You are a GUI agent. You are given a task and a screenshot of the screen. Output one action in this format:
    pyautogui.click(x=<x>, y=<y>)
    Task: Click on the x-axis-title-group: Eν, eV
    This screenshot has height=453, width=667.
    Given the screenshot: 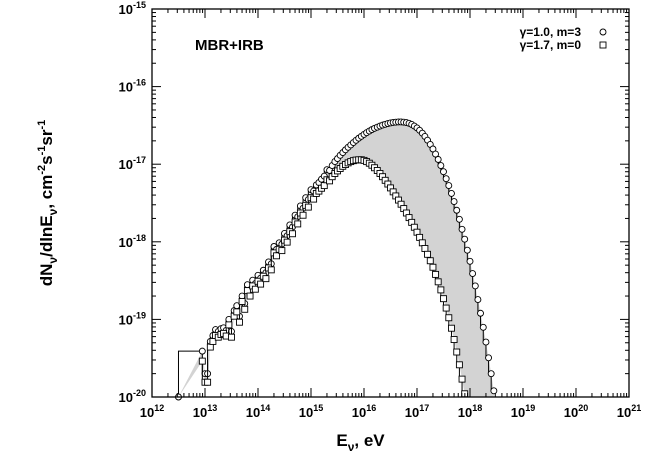 What is the action you would take?
    pyautogui.click(x=360, y=442)
    